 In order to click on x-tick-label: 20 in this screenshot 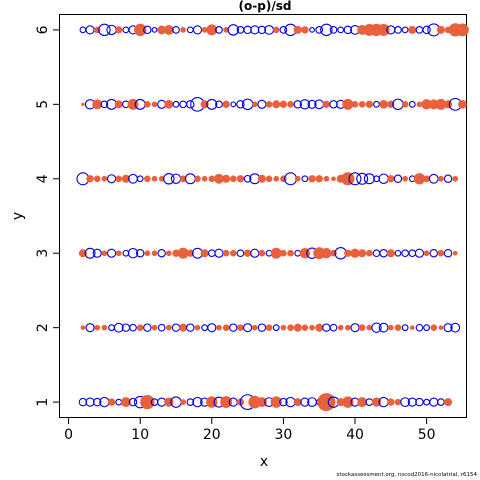, I will do `click(212, 435)`.